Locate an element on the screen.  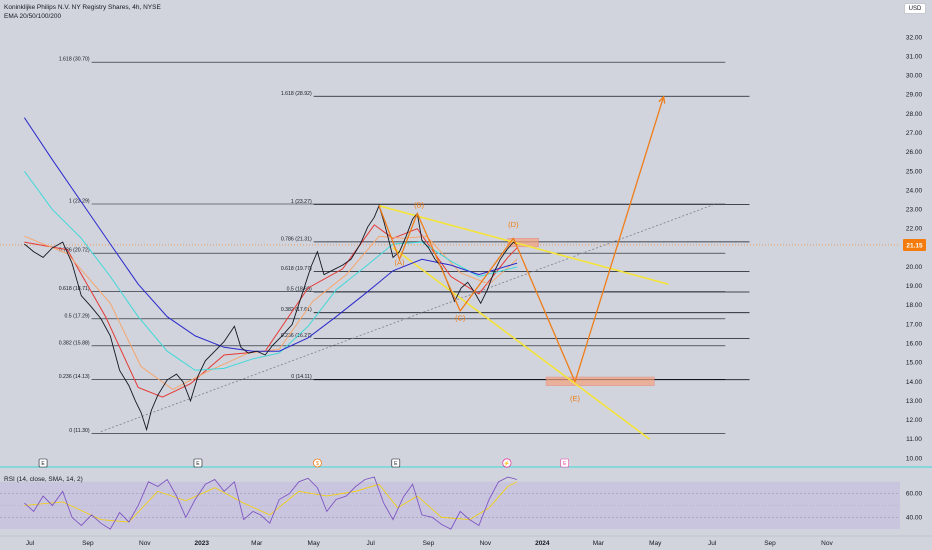
dividend-marker-label: $ is located at coordinates (317, 464).